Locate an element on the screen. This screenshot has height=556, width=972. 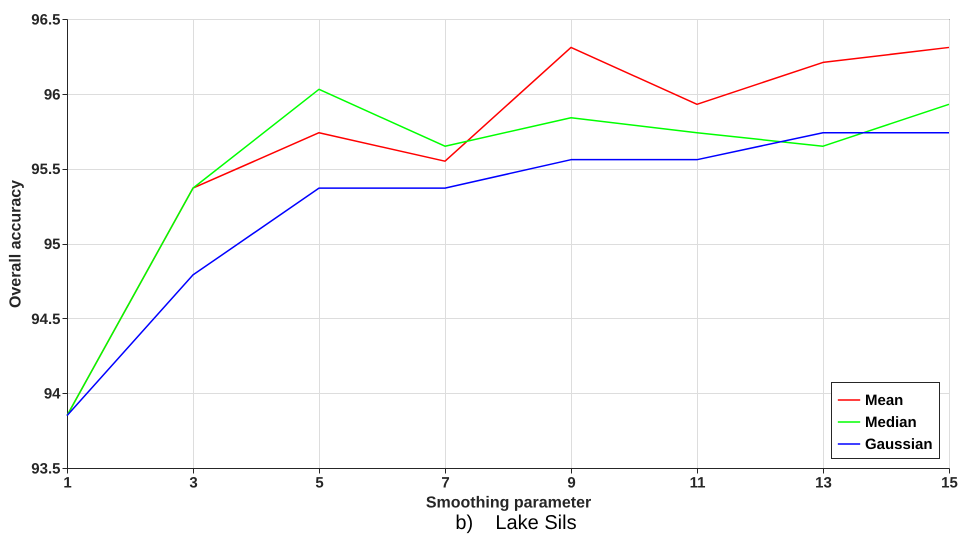
y-tick-label: 95 is located at coordinates (52, 244).